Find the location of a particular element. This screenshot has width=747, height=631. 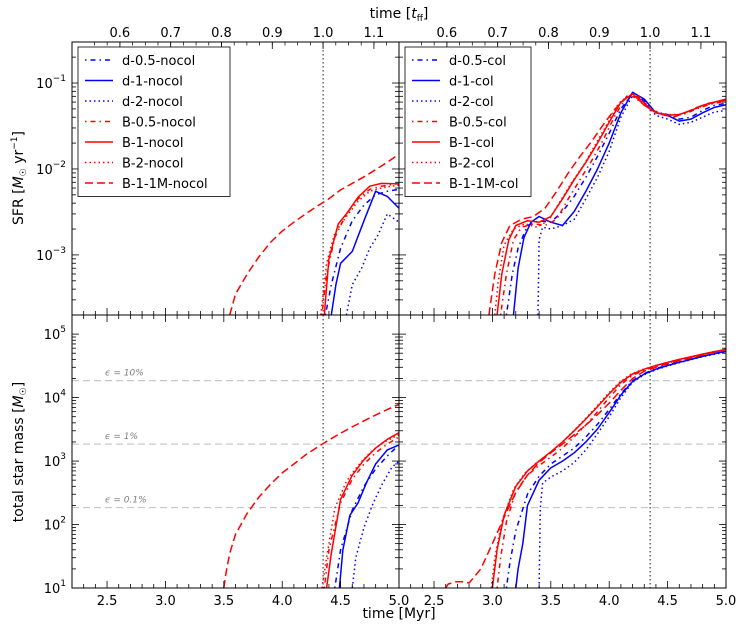

legend-entry: d-0.5-nocol is located at coordinates (158, 61).